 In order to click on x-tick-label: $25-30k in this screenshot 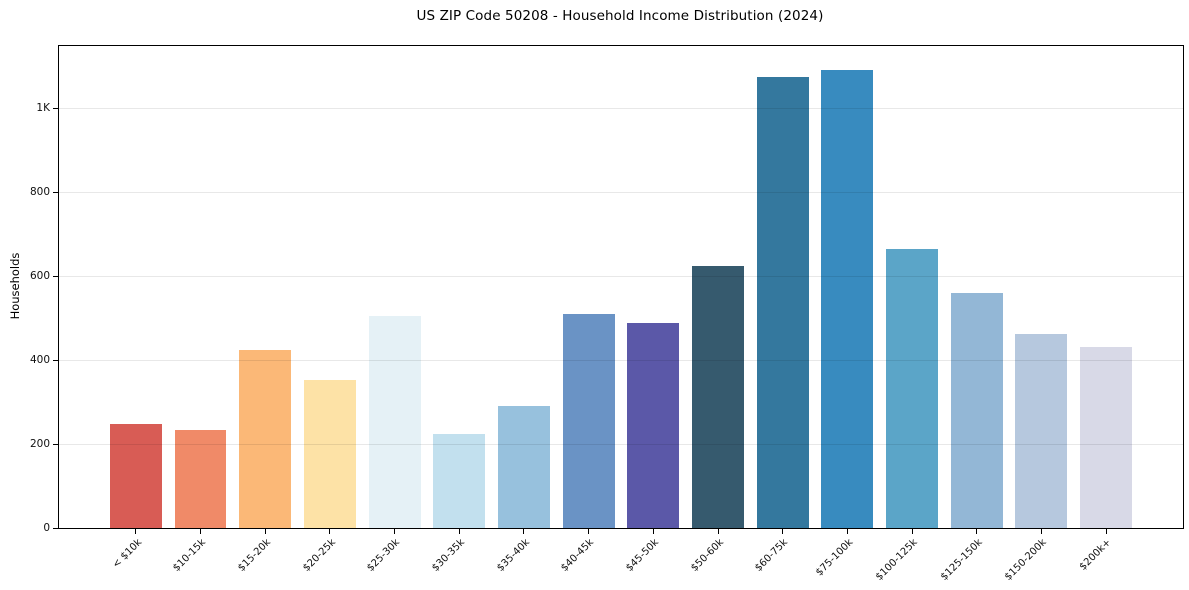, I will do `click(384, 555)`.